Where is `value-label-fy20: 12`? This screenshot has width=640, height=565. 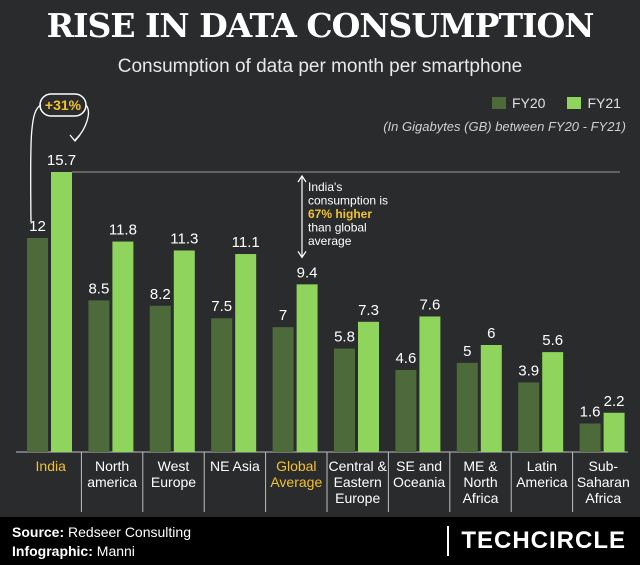
value-label-fy20: 12 is located at coordinates (37, 226).